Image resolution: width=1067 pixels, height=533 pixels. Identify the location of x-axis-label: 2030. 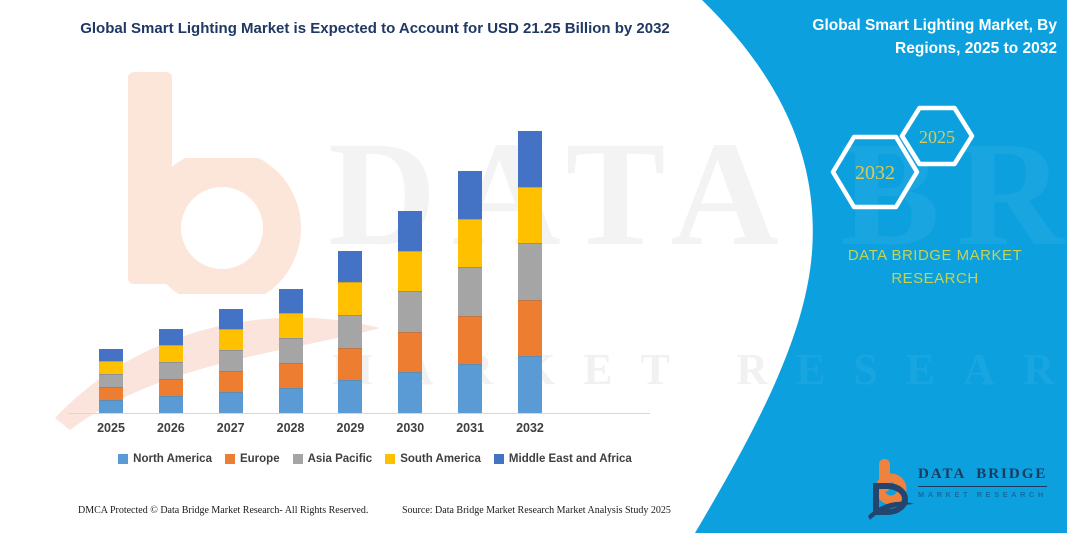
(410, 428).